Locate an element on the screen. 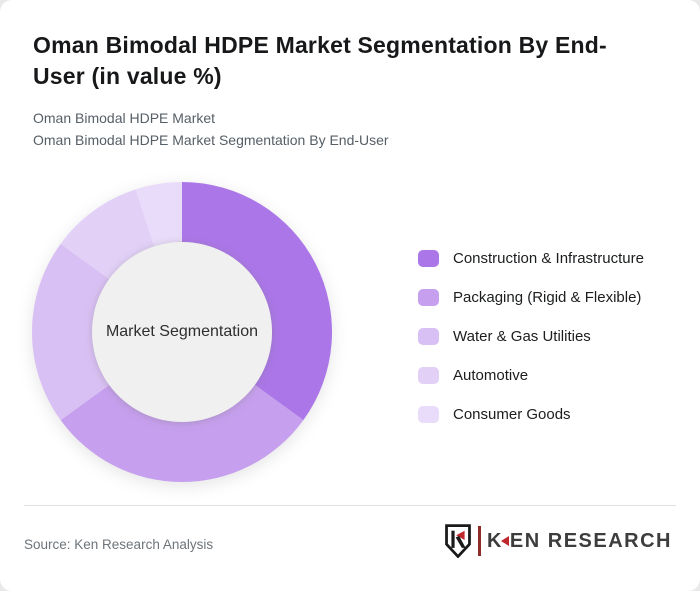  legend-item-packaging: Packaging (Rigid & Flexible) is located at coordinates (531, 297).